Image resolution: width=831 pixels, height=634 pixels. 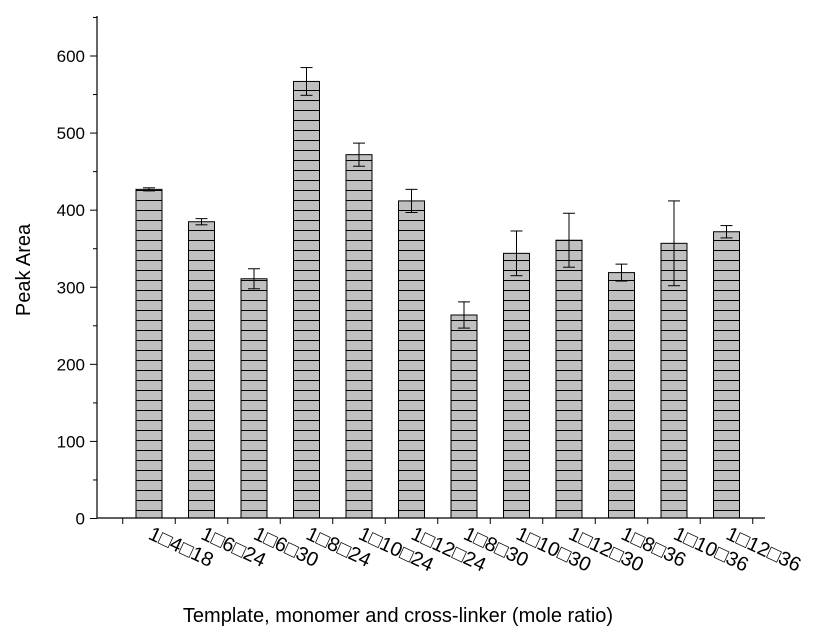 What do you see at coordinates (77, 272) in the screenshot?
I see `y-ticks-group: 0 100 200 300 400 500 600` at bounding box center [77, 272].